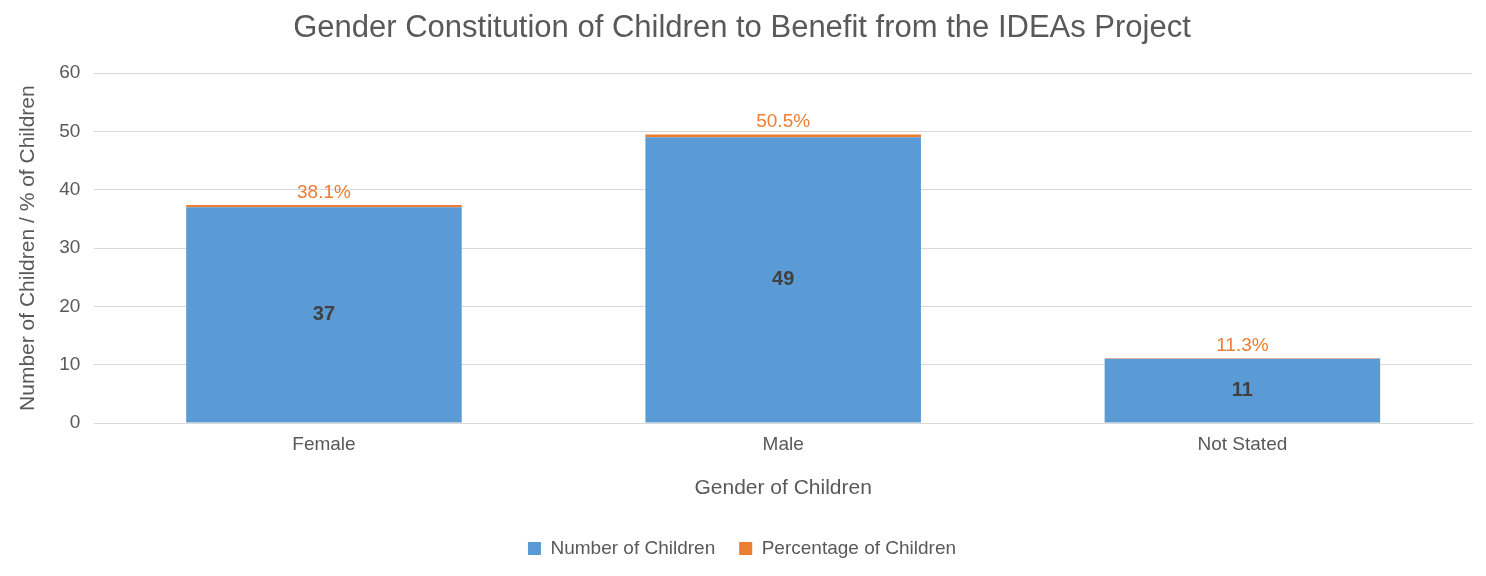 The height and width of the screenshot is (576, 1486). I want to click on chart-title: Gender Constitution of Children to Benefit from the IDEAs Project, so click(742, 27).